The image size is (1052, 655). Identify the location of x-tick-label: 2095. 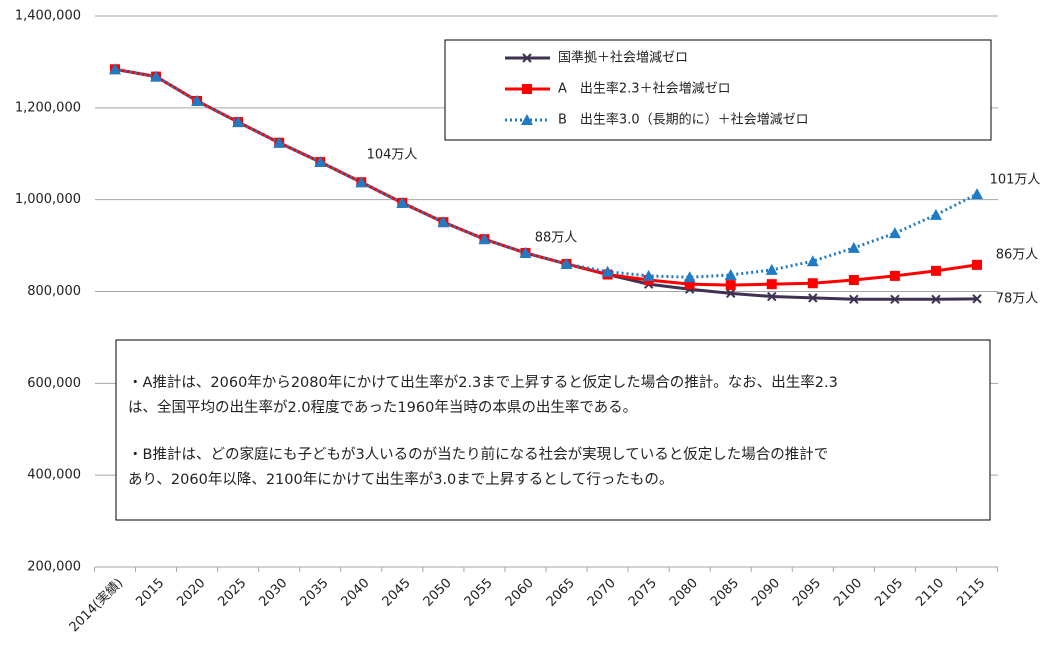
(807, 593).